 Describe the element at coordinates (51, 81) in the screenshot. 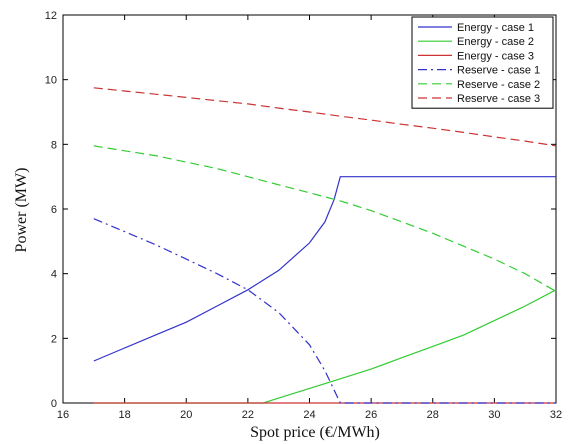

I see `y-tick-label: 10` at that location.